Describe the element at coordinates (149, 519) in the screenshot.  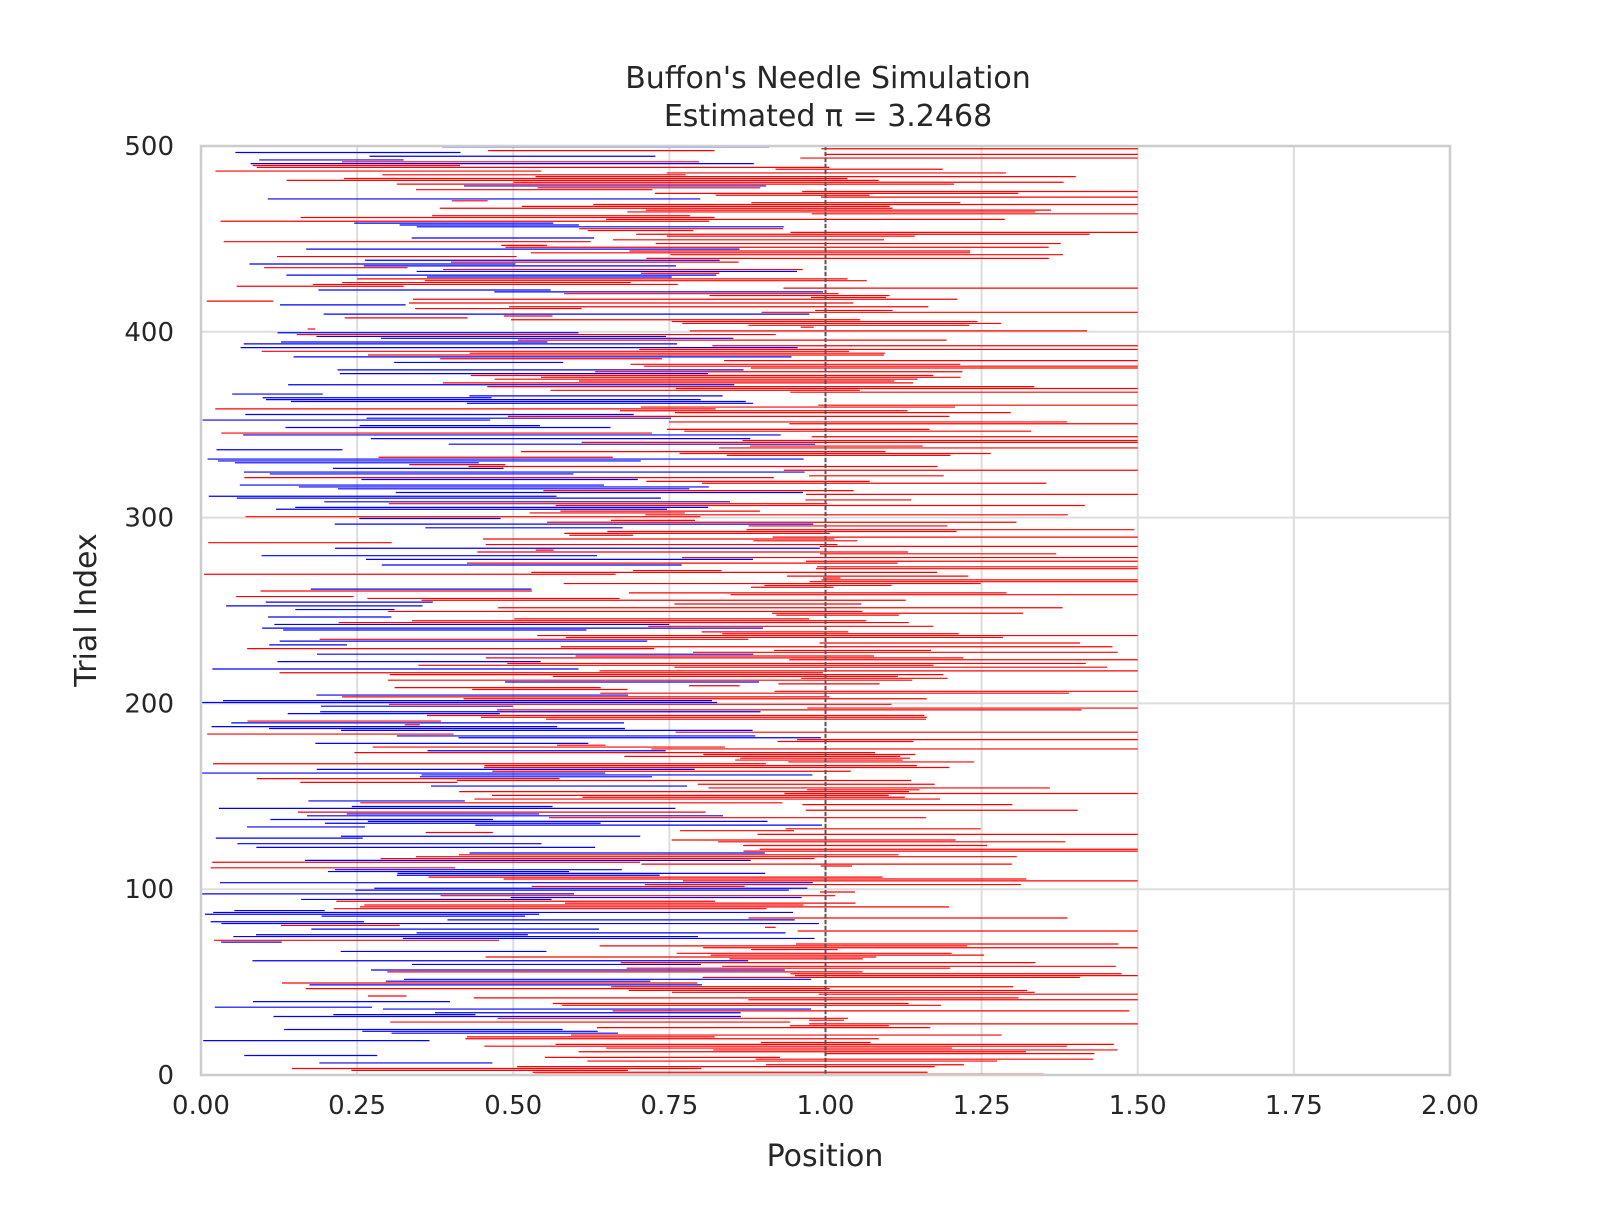
I see `y-tick-label: 300` at that location.